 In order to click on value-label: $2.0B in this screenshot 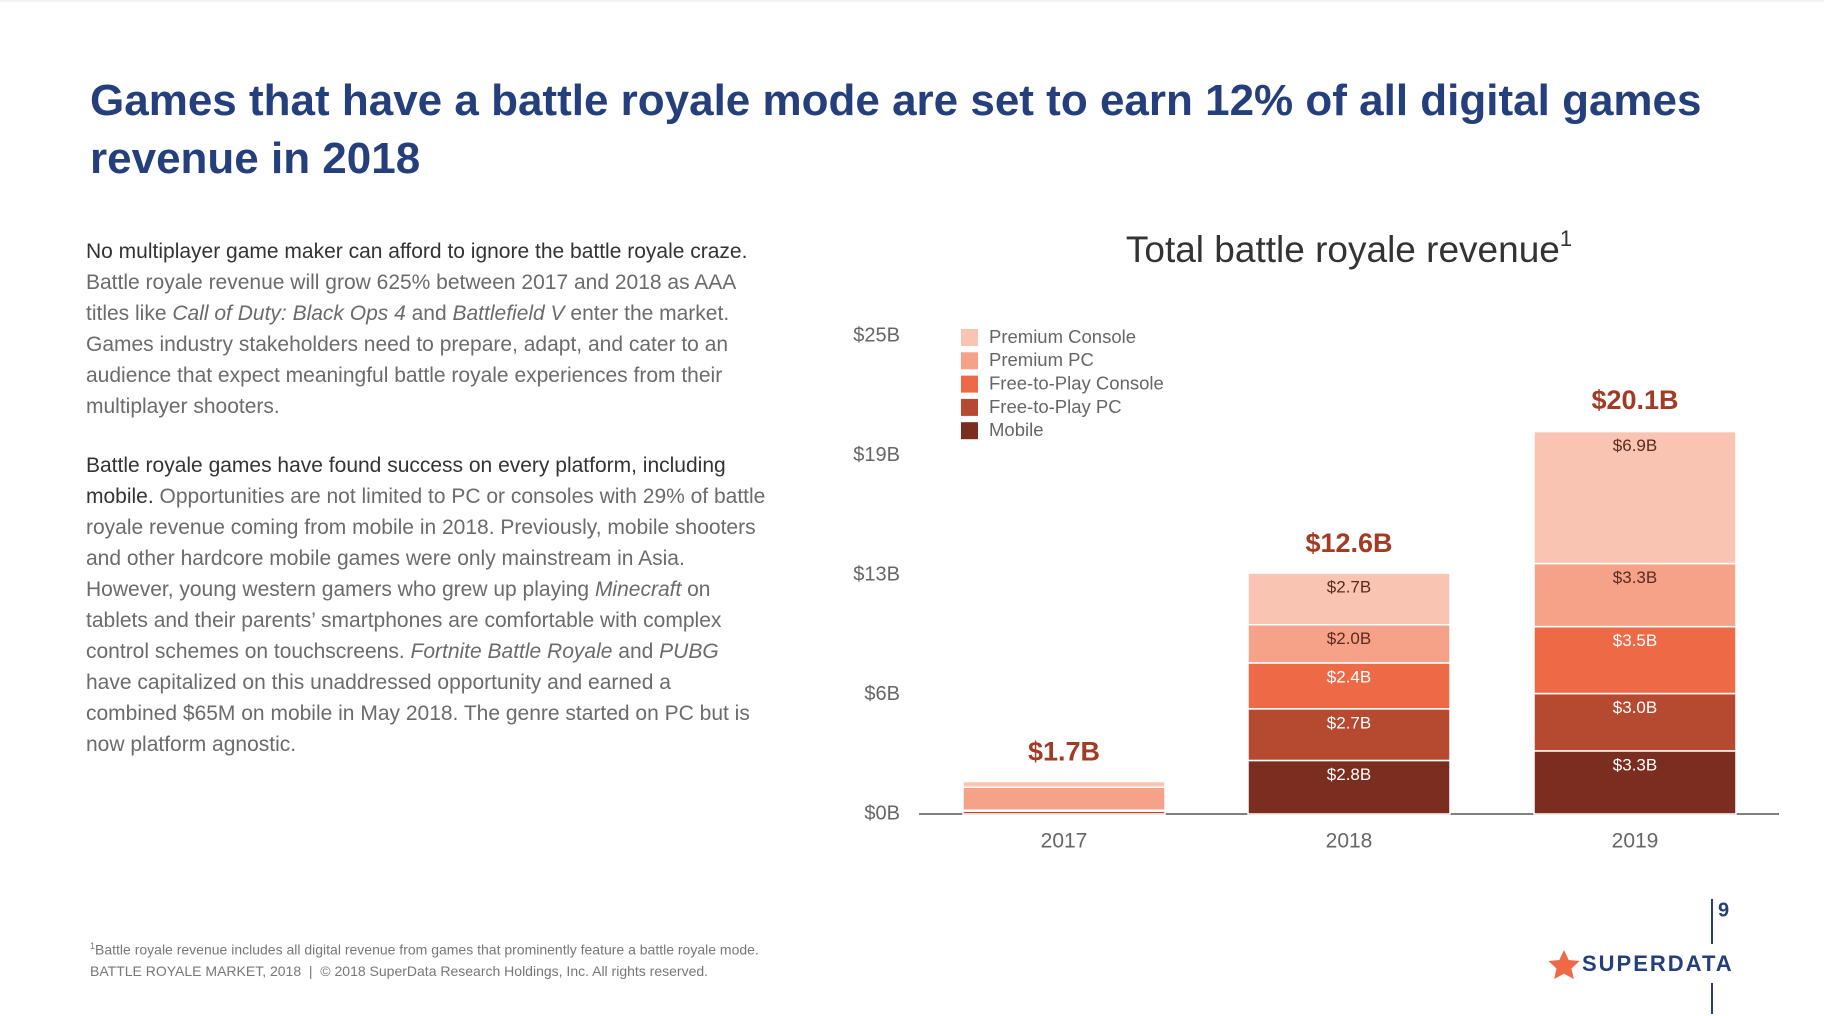, I will do `click(1349, 638)`.